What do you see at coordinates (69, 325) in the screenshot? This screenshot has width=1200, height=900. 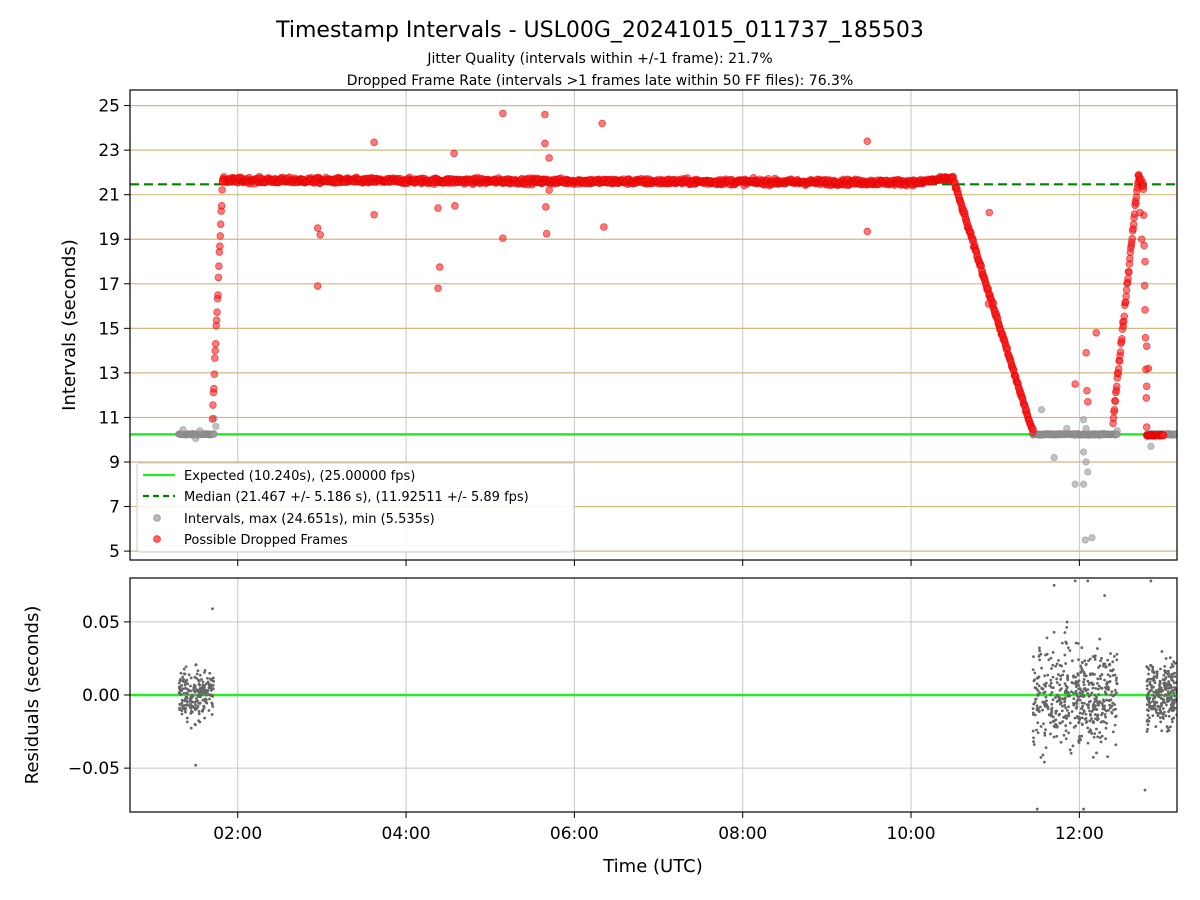 I see `intervals-y-axis-label: Intervals (seconds)` at bounding box center [69, 325].